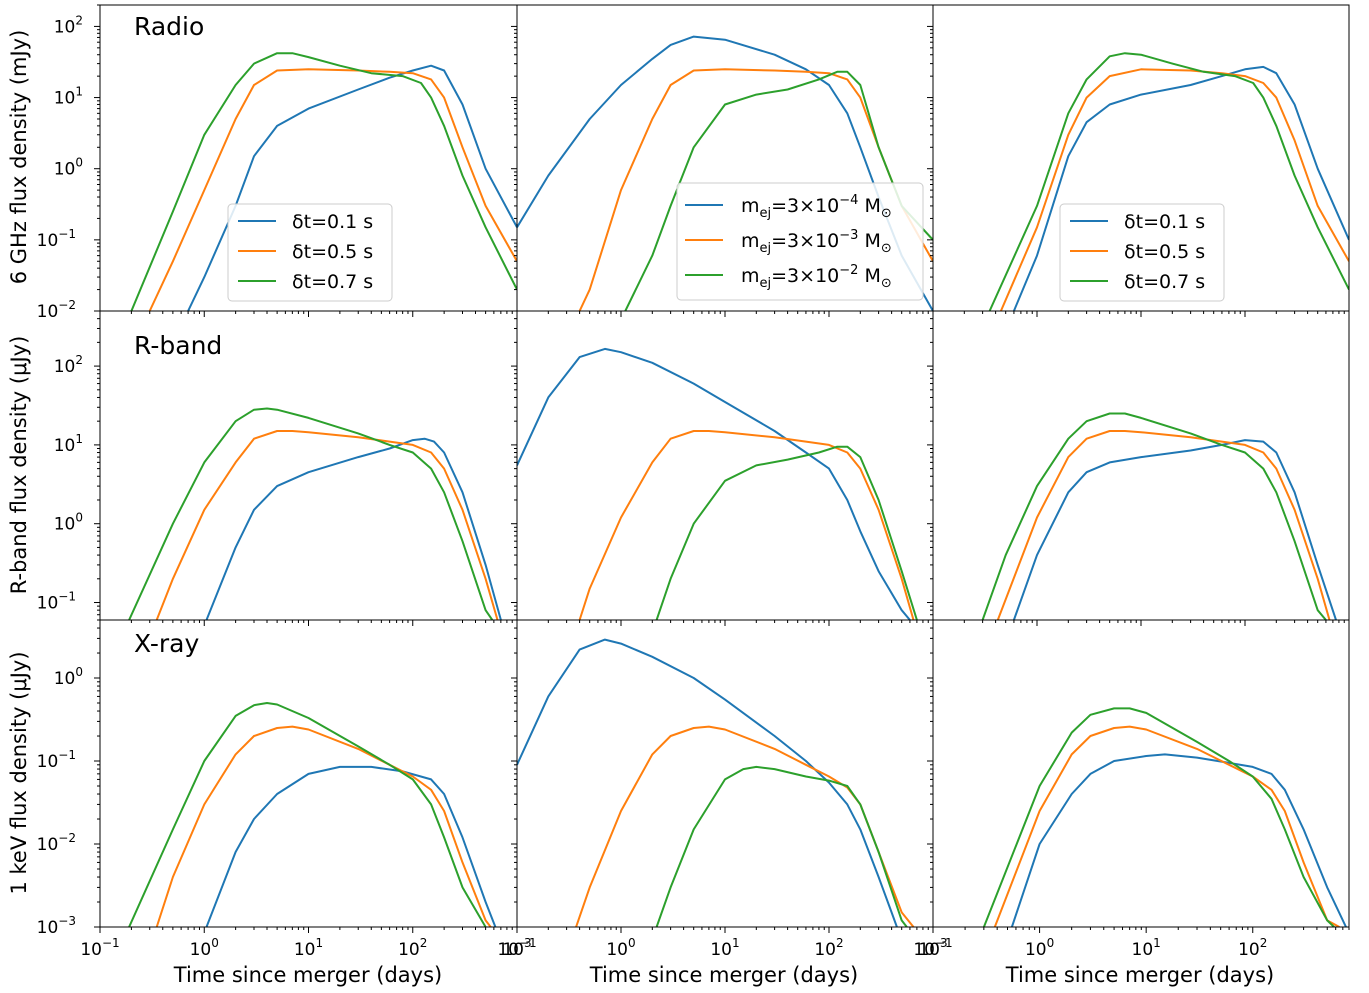  I want to click on row-title-xray: X-ray, so click(167, 643).